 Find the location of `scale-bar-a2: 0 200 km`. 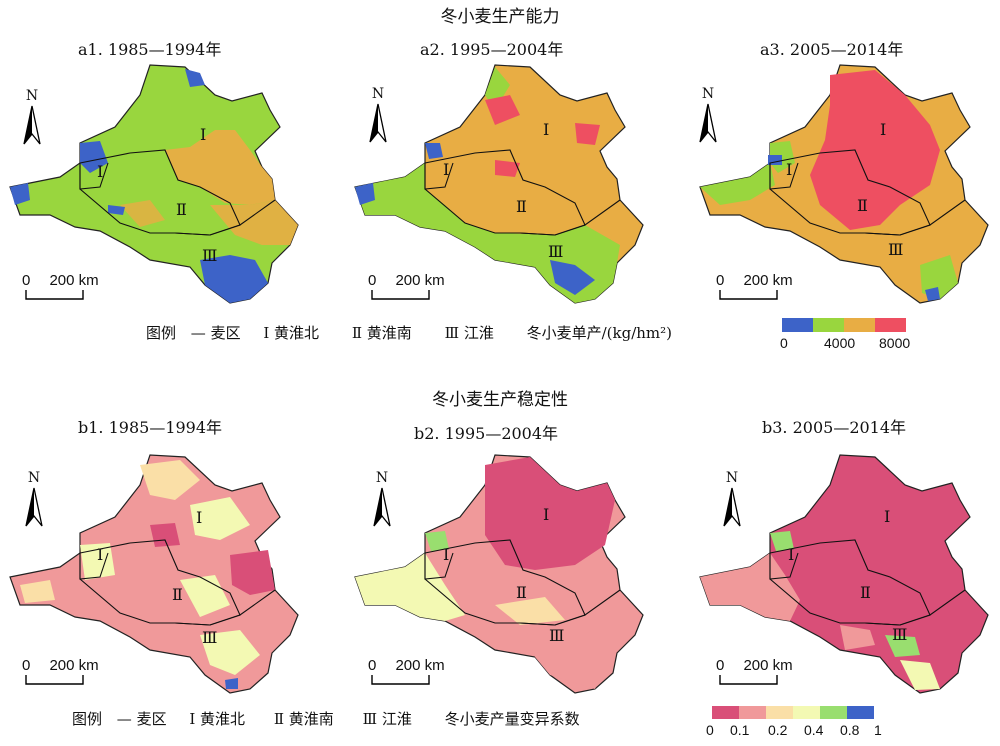

scale-bar-a2: 0 200 km is located at coordinates (406, 285).